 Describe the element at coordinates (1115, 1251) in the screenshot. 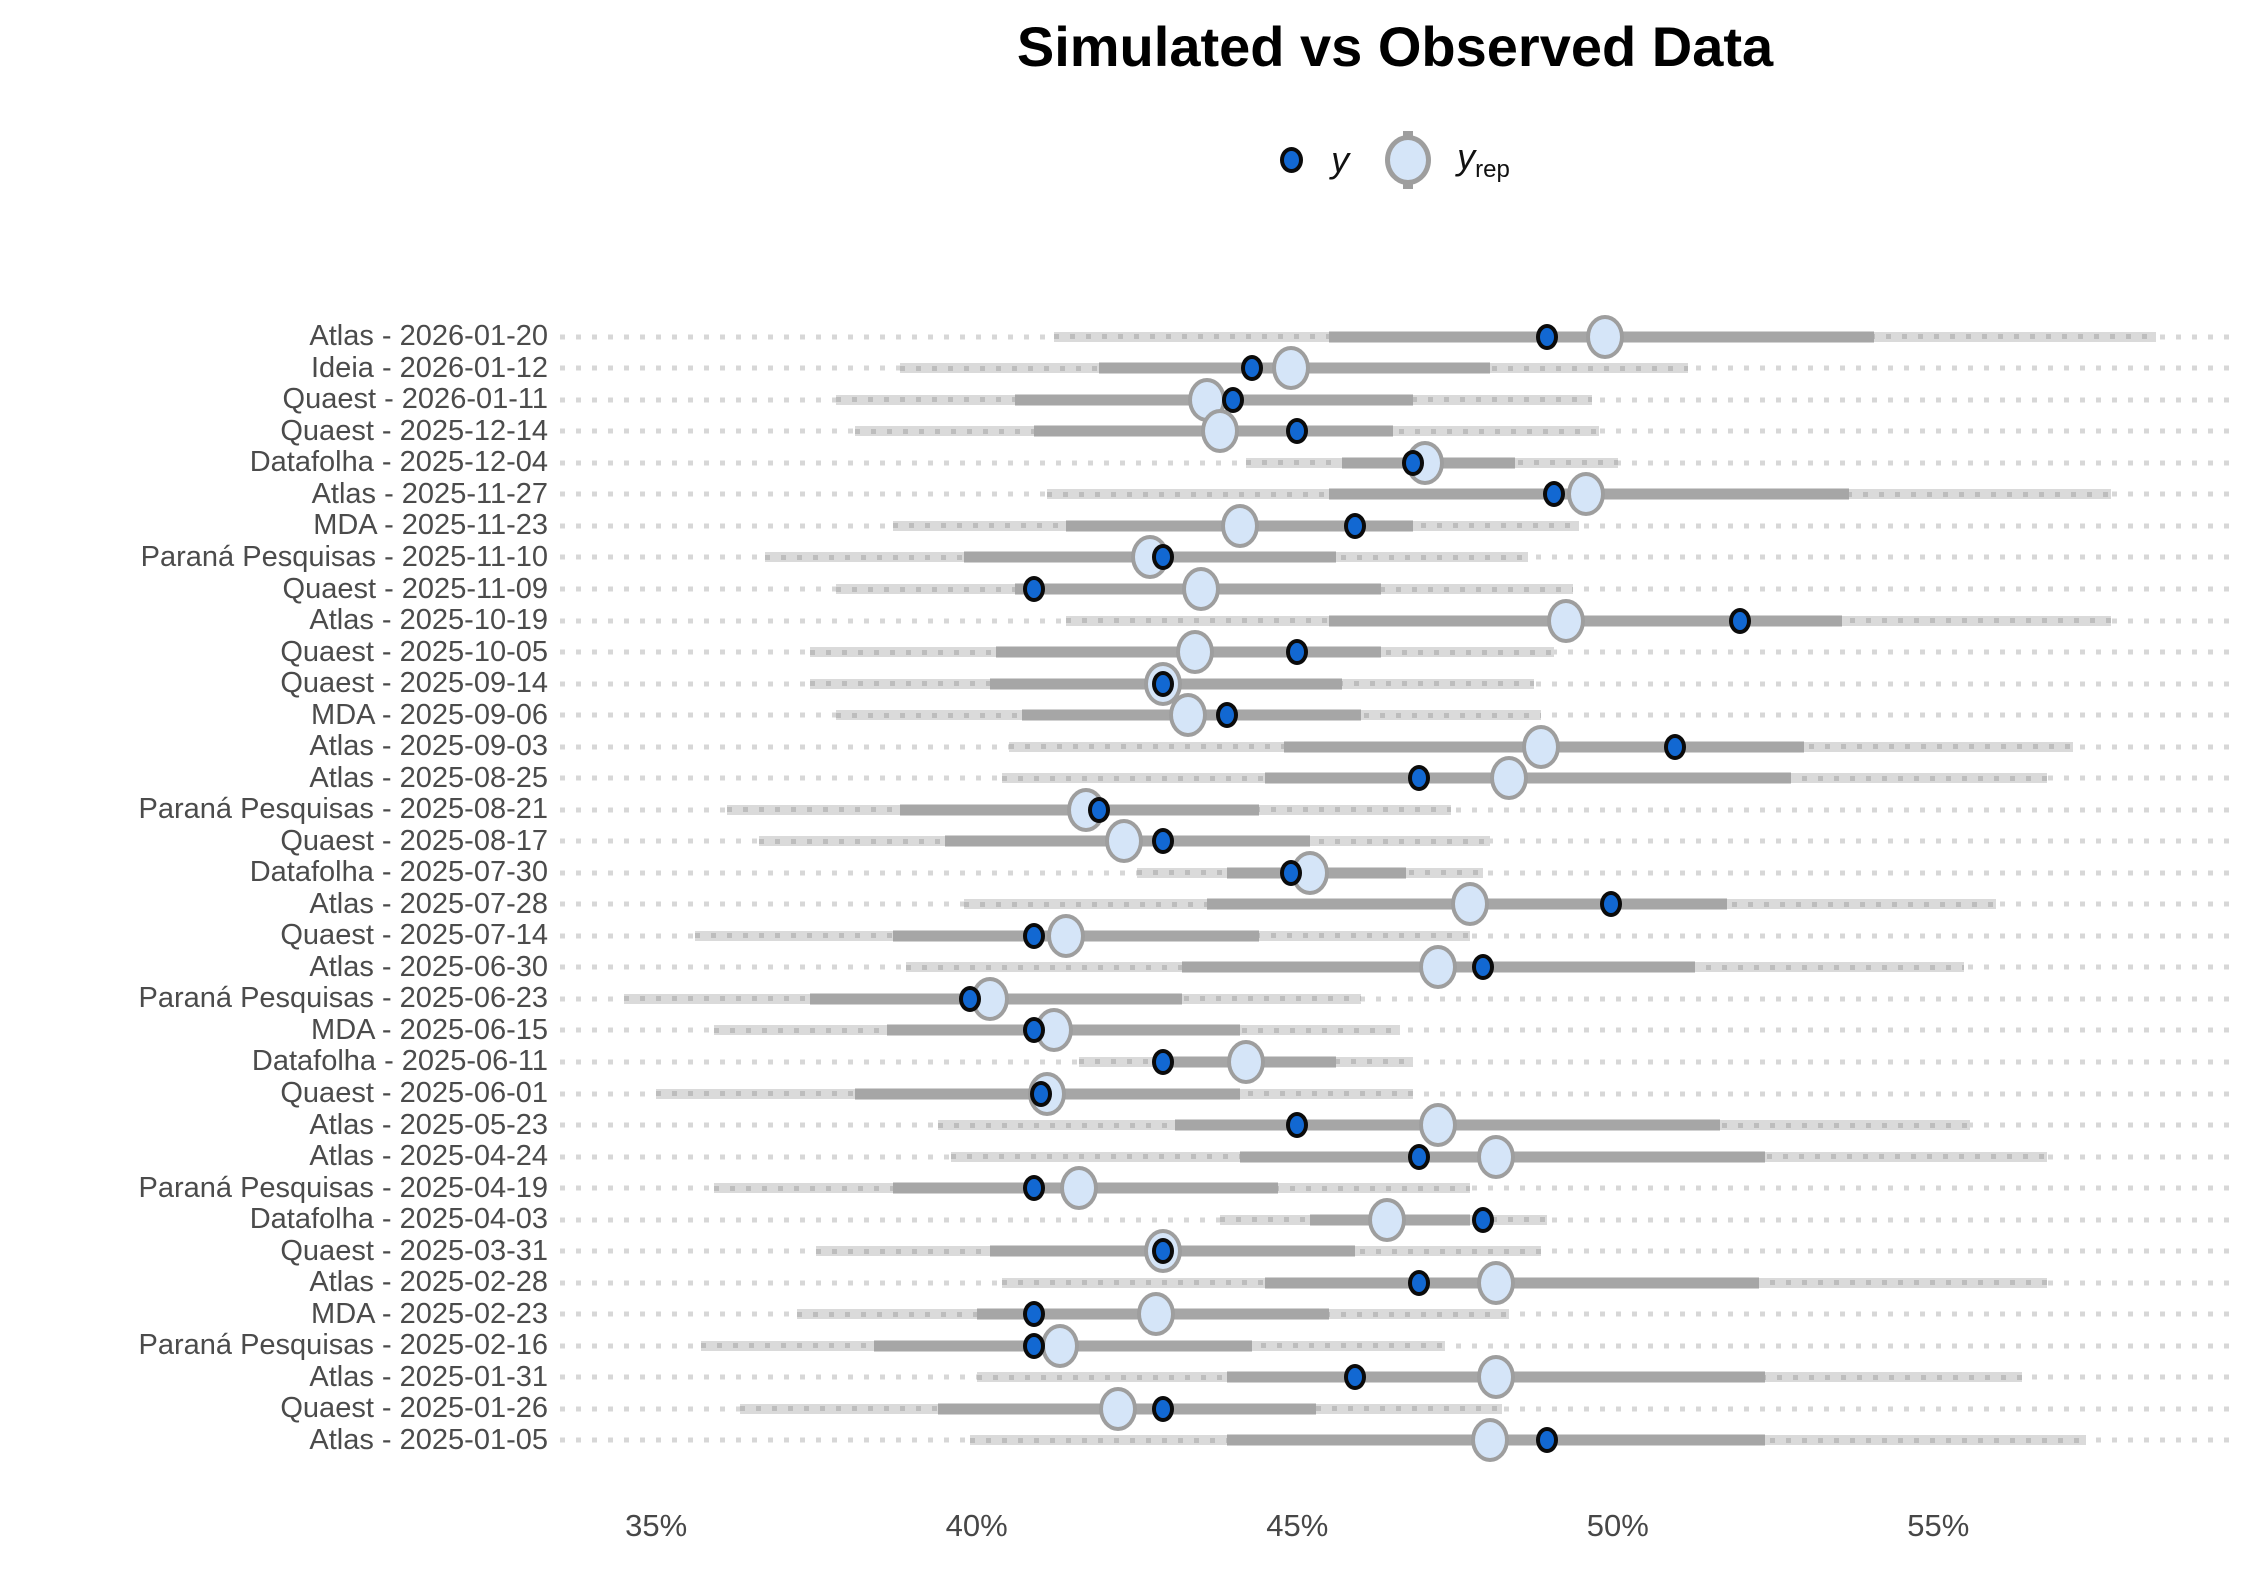

I see `ppc-row: Quaest - 2025-03-31` at that location.